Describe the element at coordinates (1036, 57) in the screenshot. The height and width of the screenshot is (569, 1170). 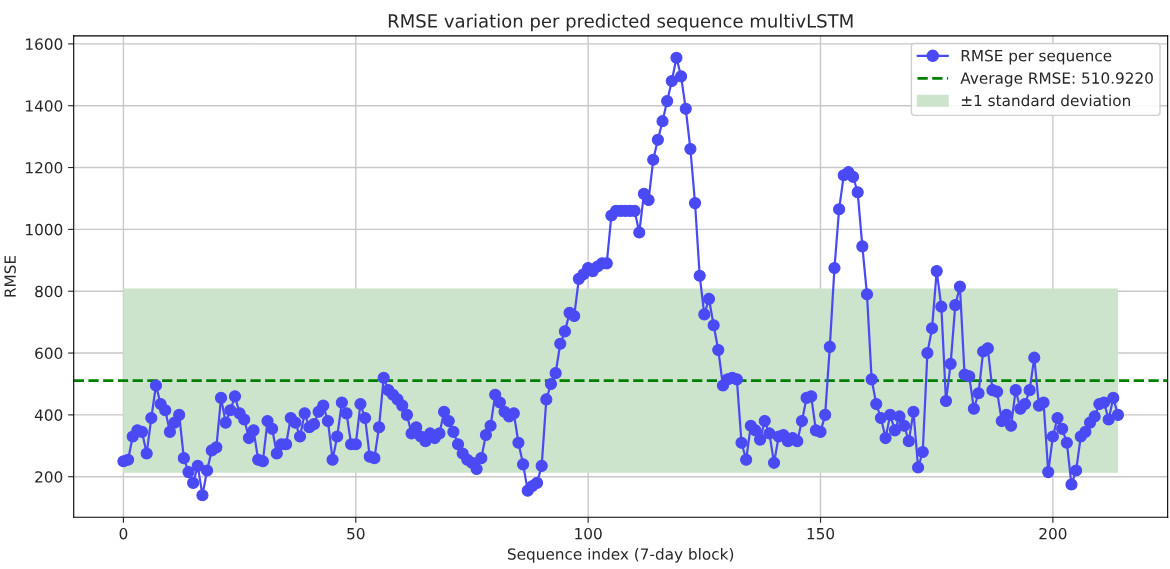
I see `legend-label: RMSE per sequence` at that location.